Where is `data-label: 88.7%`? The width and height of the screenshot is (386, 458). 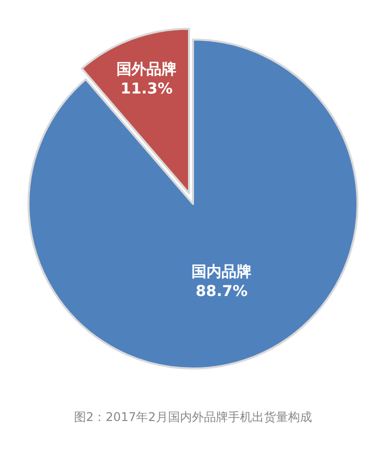 data-label: 88.7% is located at coordinates (222, 291).